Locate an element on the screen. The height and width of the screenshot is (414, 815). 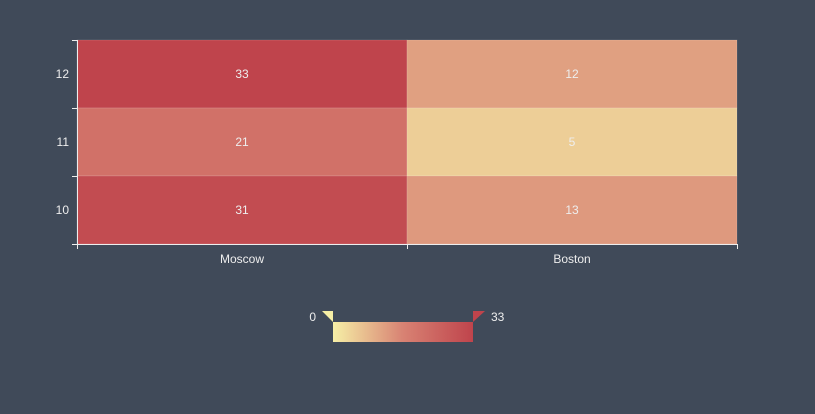
visual-map-min-label: 0 is located at coordinates (312, 317).